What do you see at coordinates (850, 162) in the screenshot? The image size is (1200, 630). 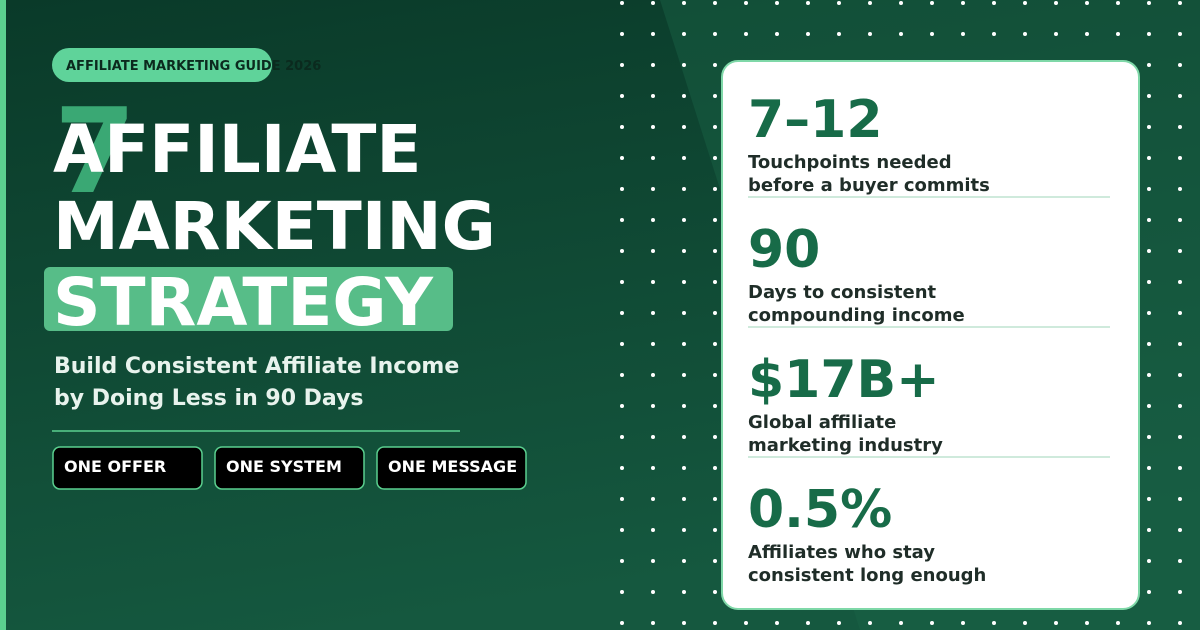 I see `stat-label: Touchpoints needed` at bounding box center [850, 162].